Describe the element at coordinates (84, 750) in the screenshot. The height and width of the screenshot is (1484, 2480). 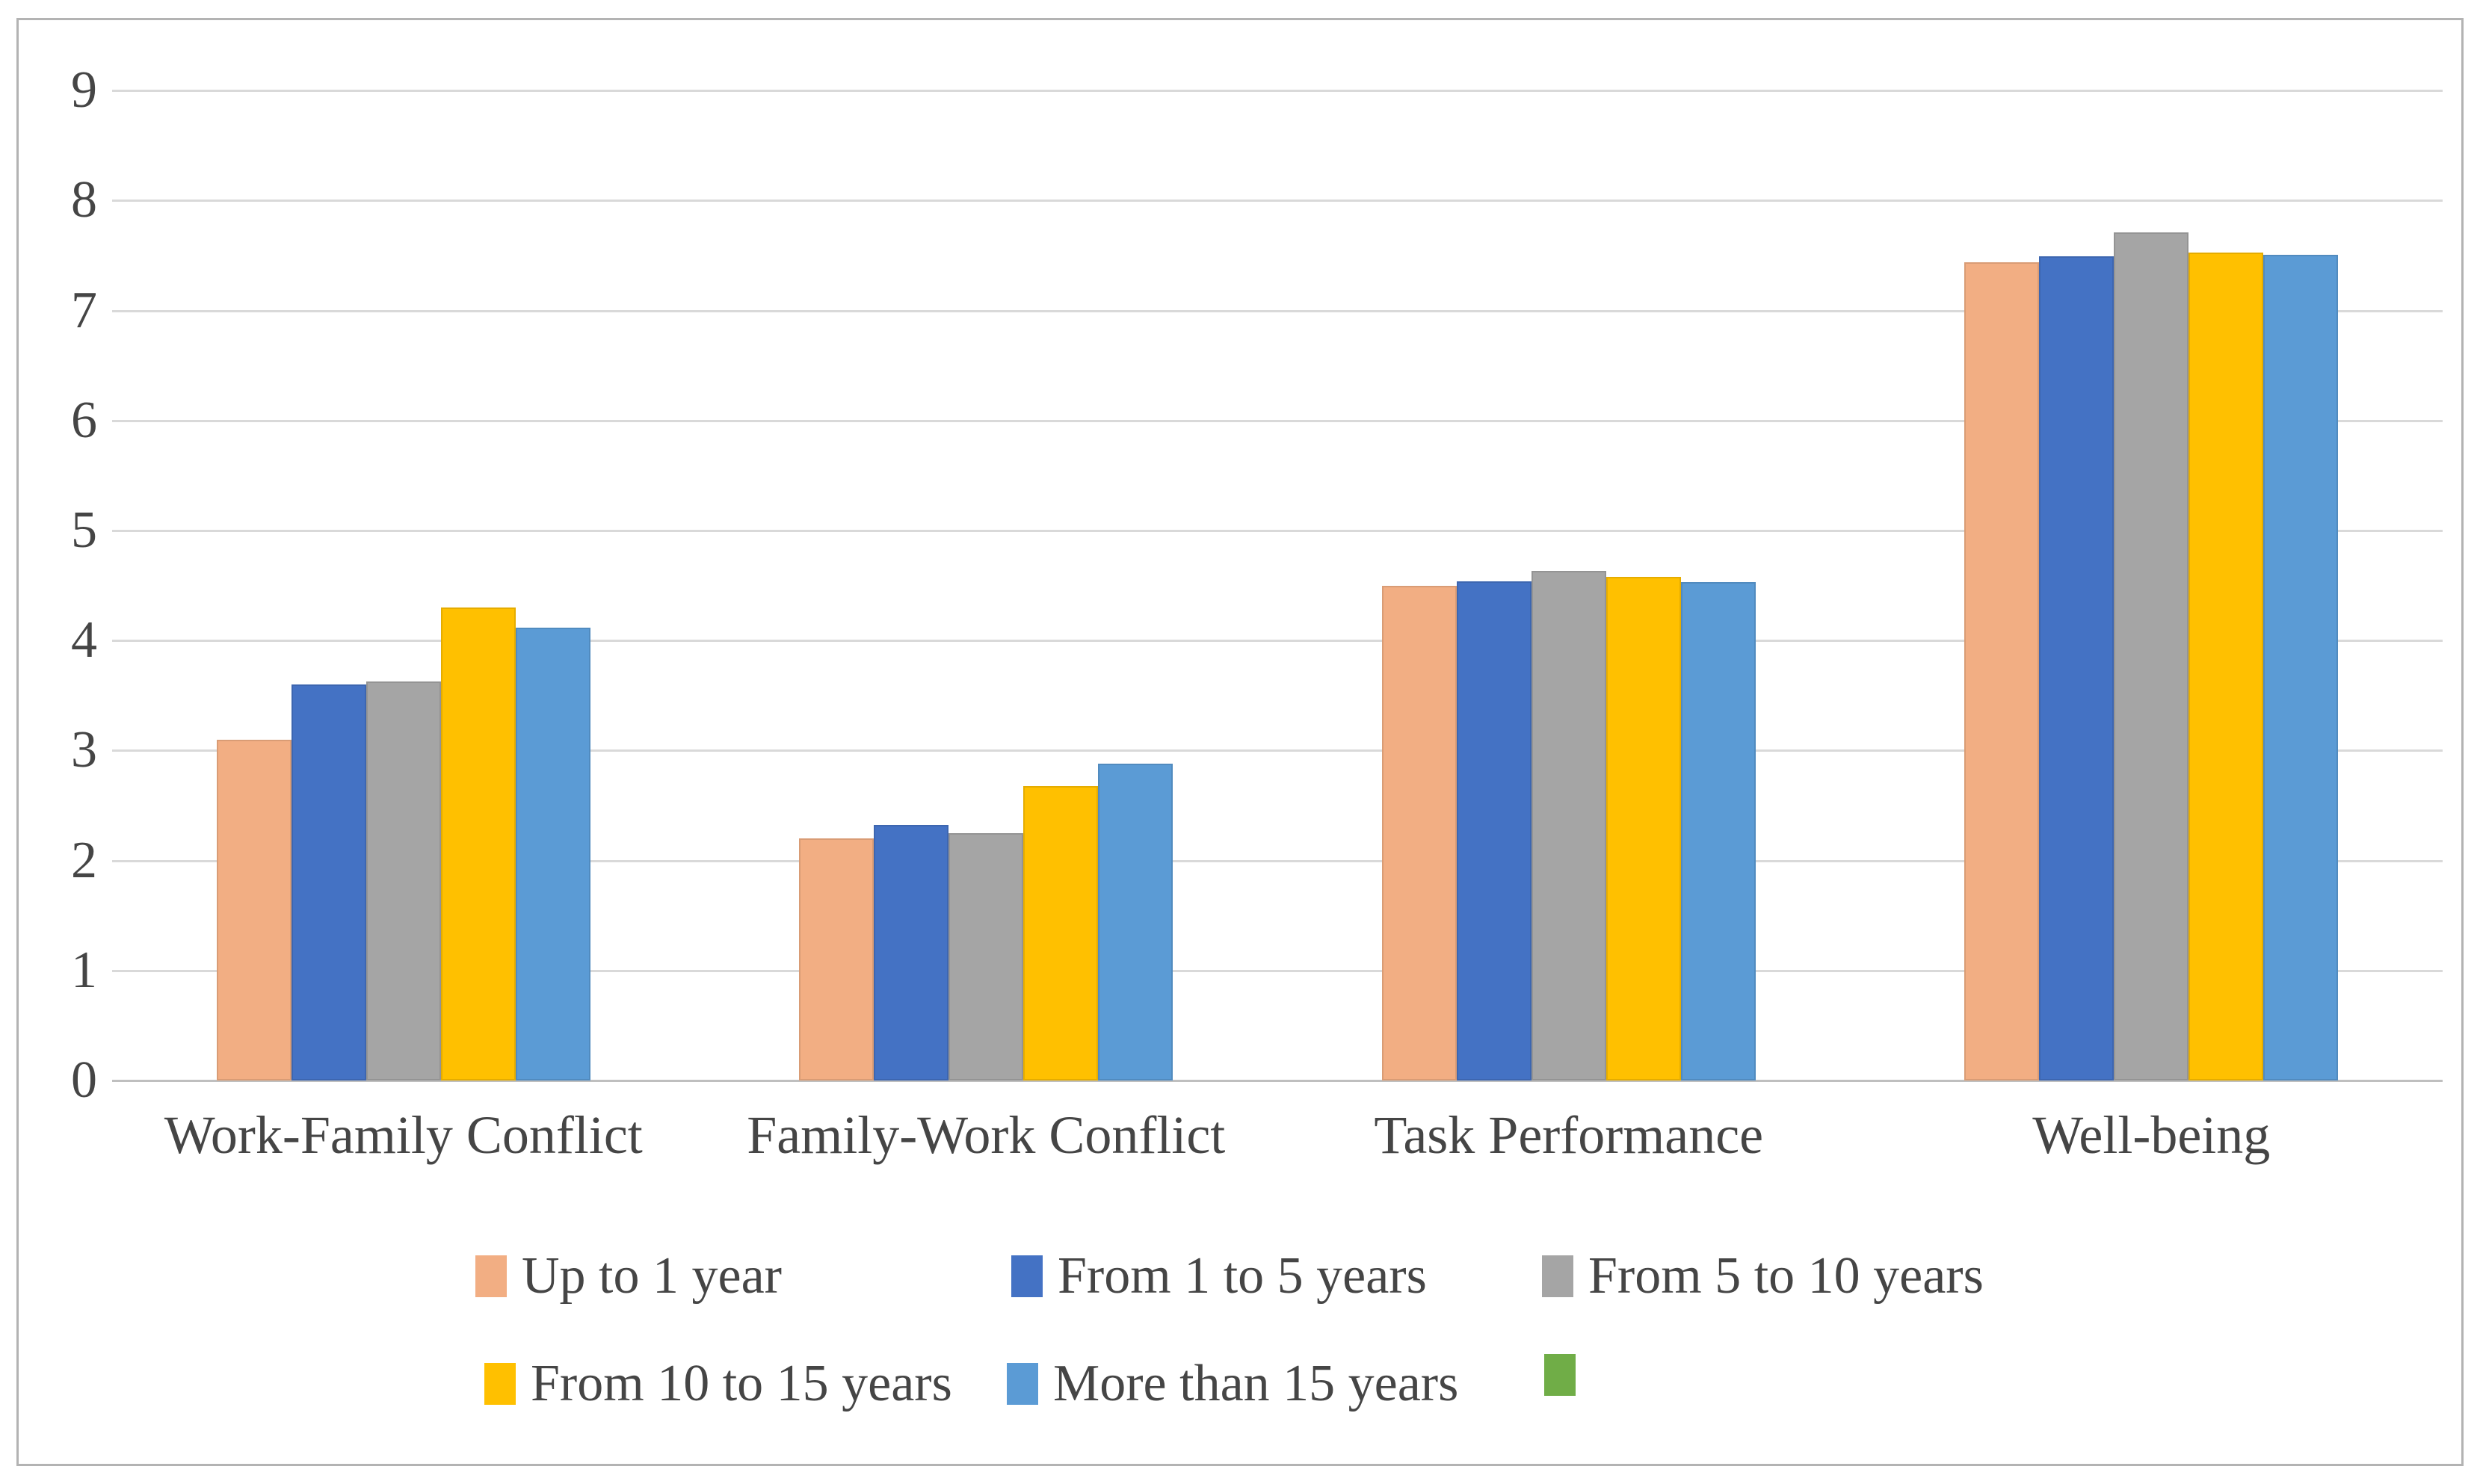
I see `y-axis-tick-label: 3` at that location.